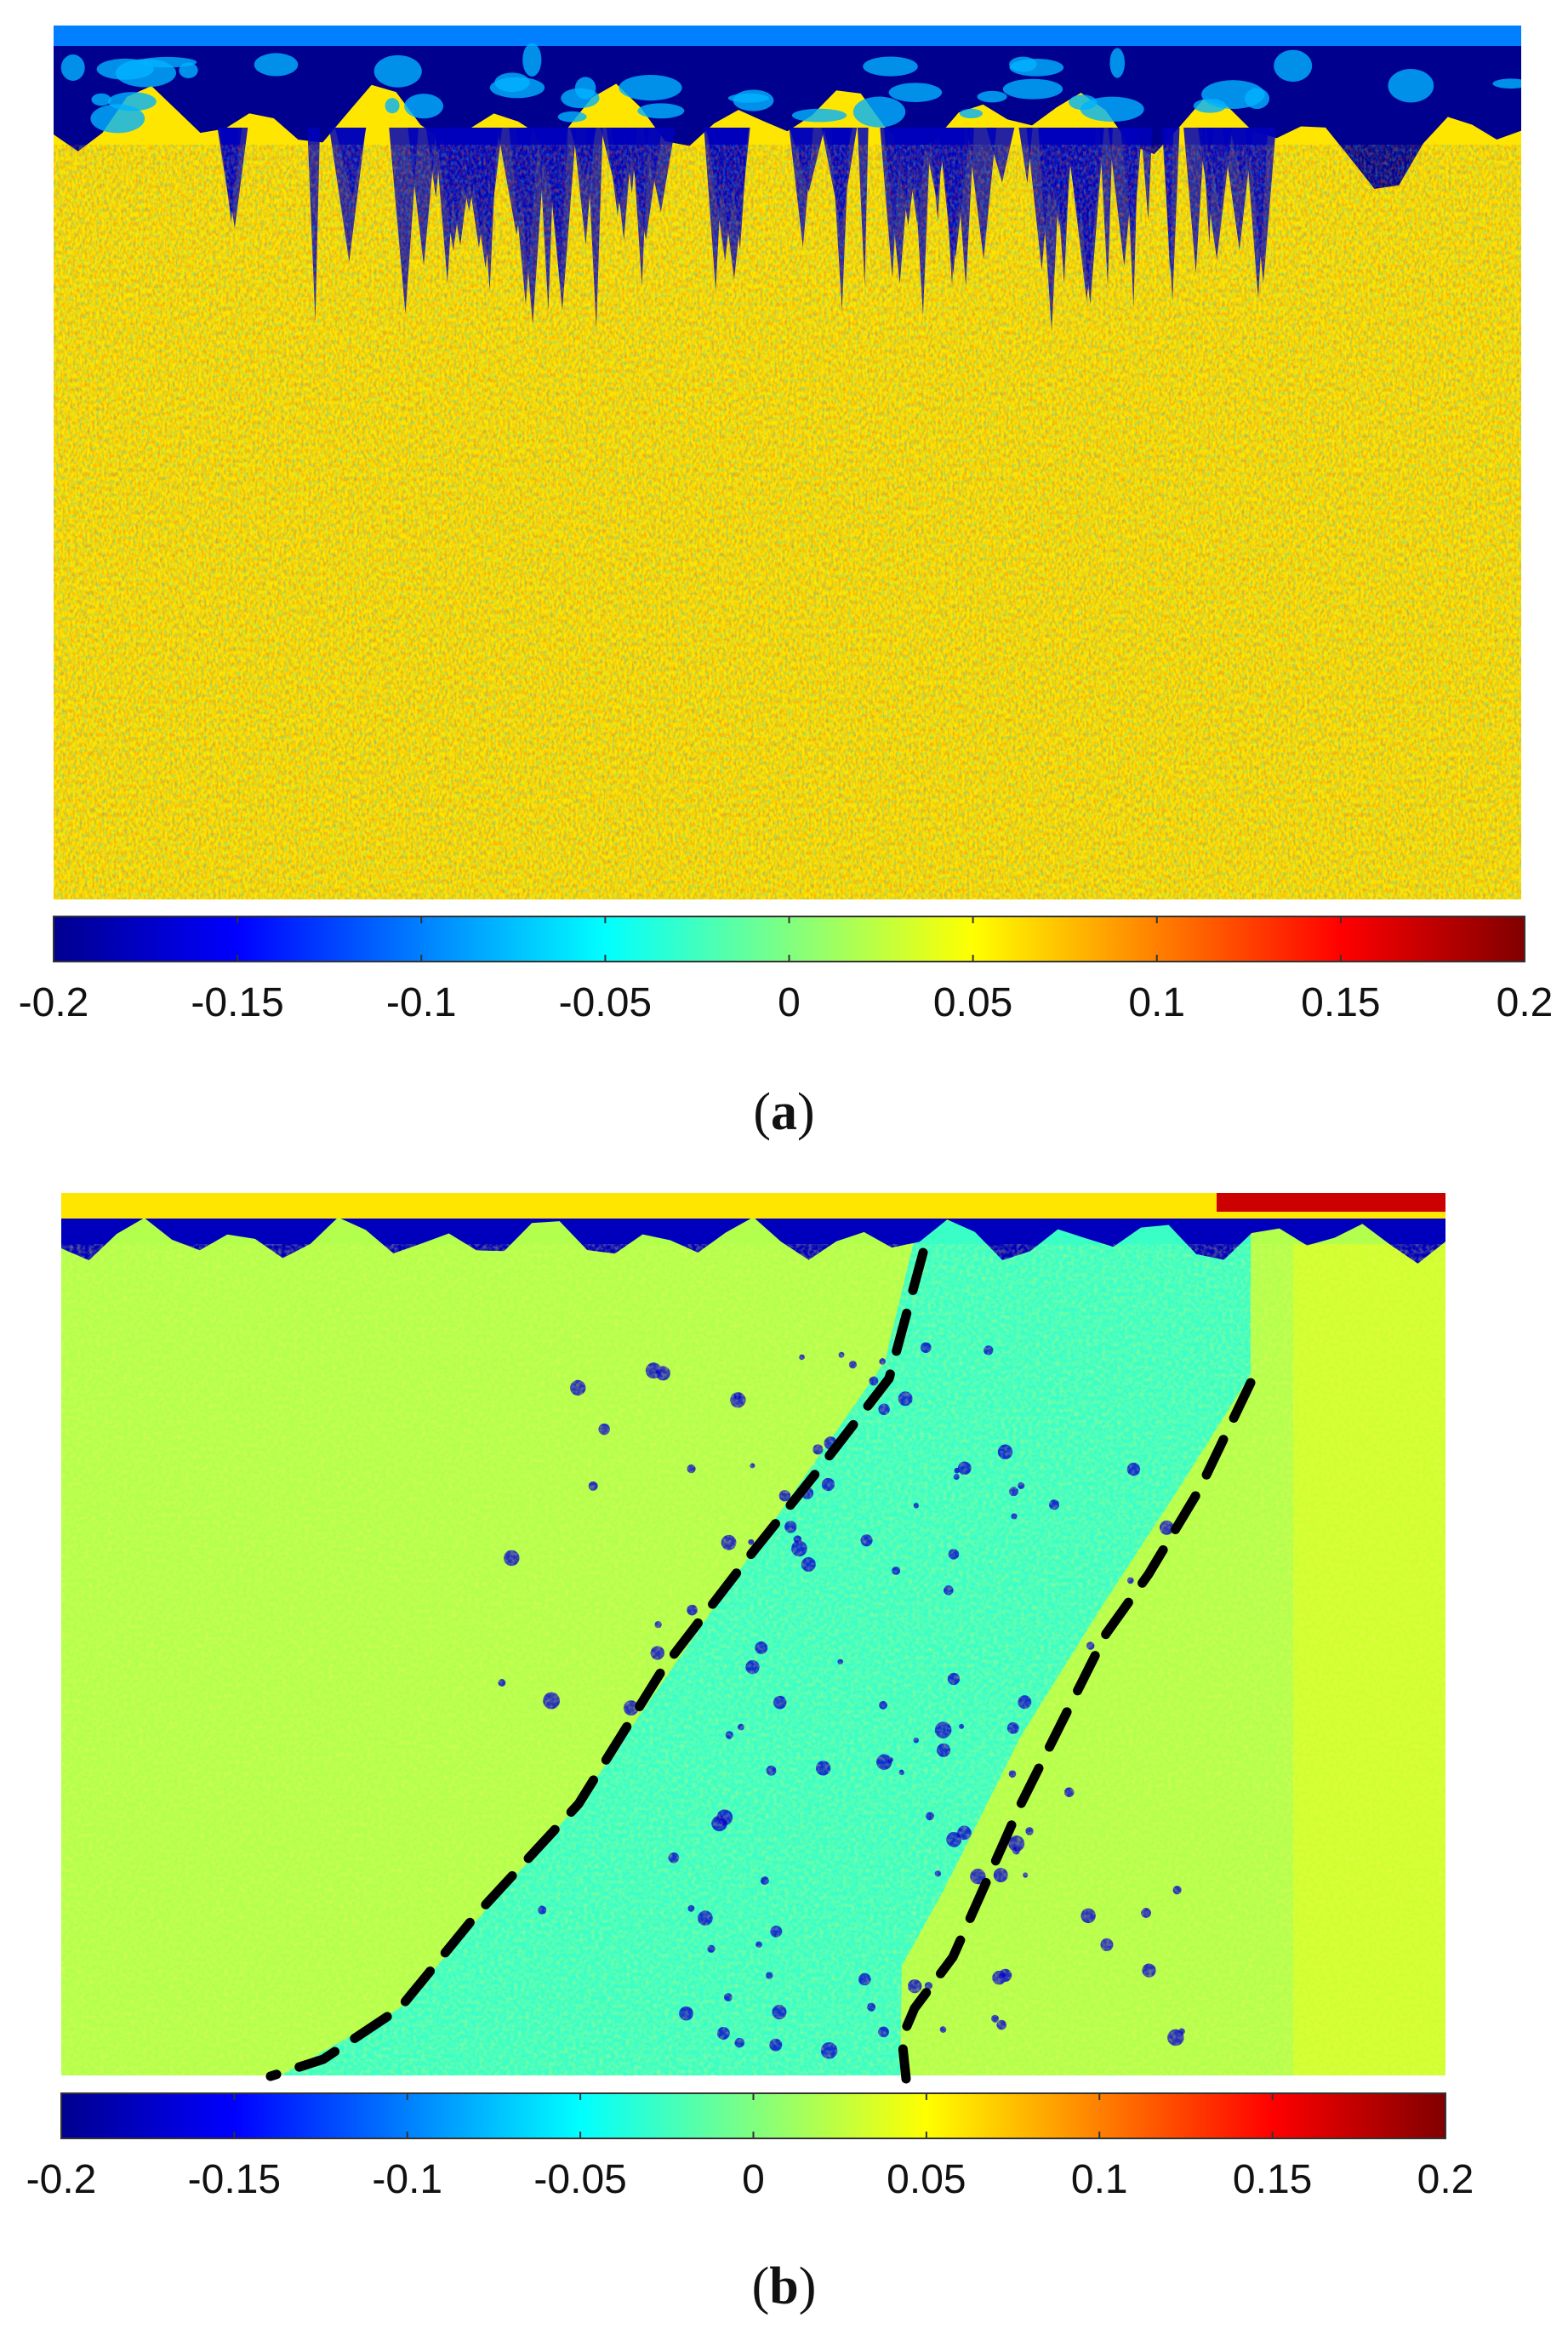 This screenshot has height=2329, width=1568. Describe the element at coordinates (786, 970) in the screenshot. I see `colorbar-a-ticks: -0.2 -0.15 -0.1 -0.05 0 0.05 0.1 0.15 0.2` at that location.